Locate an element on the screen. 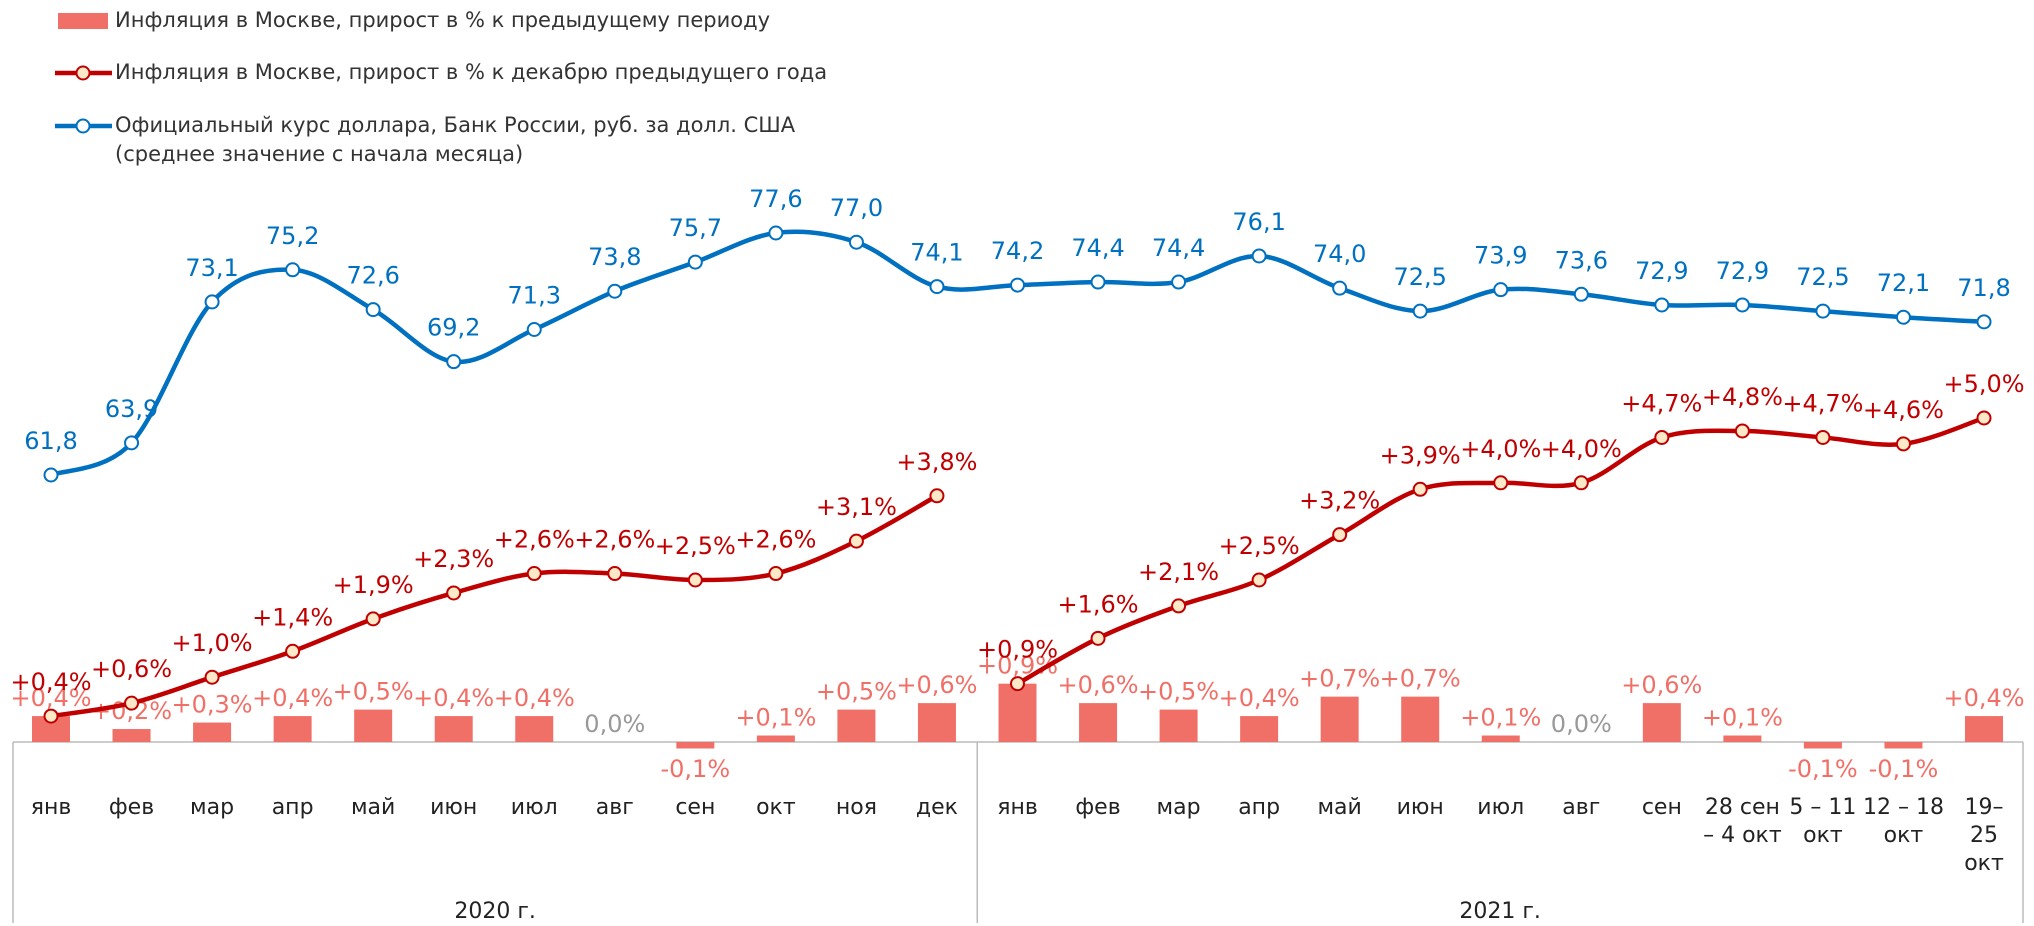 This screenshot has width=2034, height=926. point-value-label: 75,2 is located at coordinates (292, 236).